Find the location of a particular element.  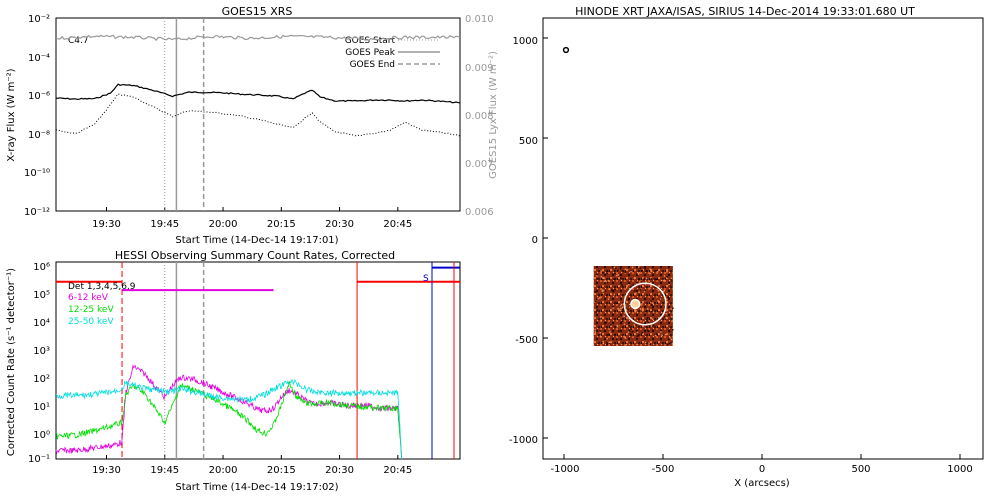

hessi-xtick: 20:15 is located at coordinates (281, 470).